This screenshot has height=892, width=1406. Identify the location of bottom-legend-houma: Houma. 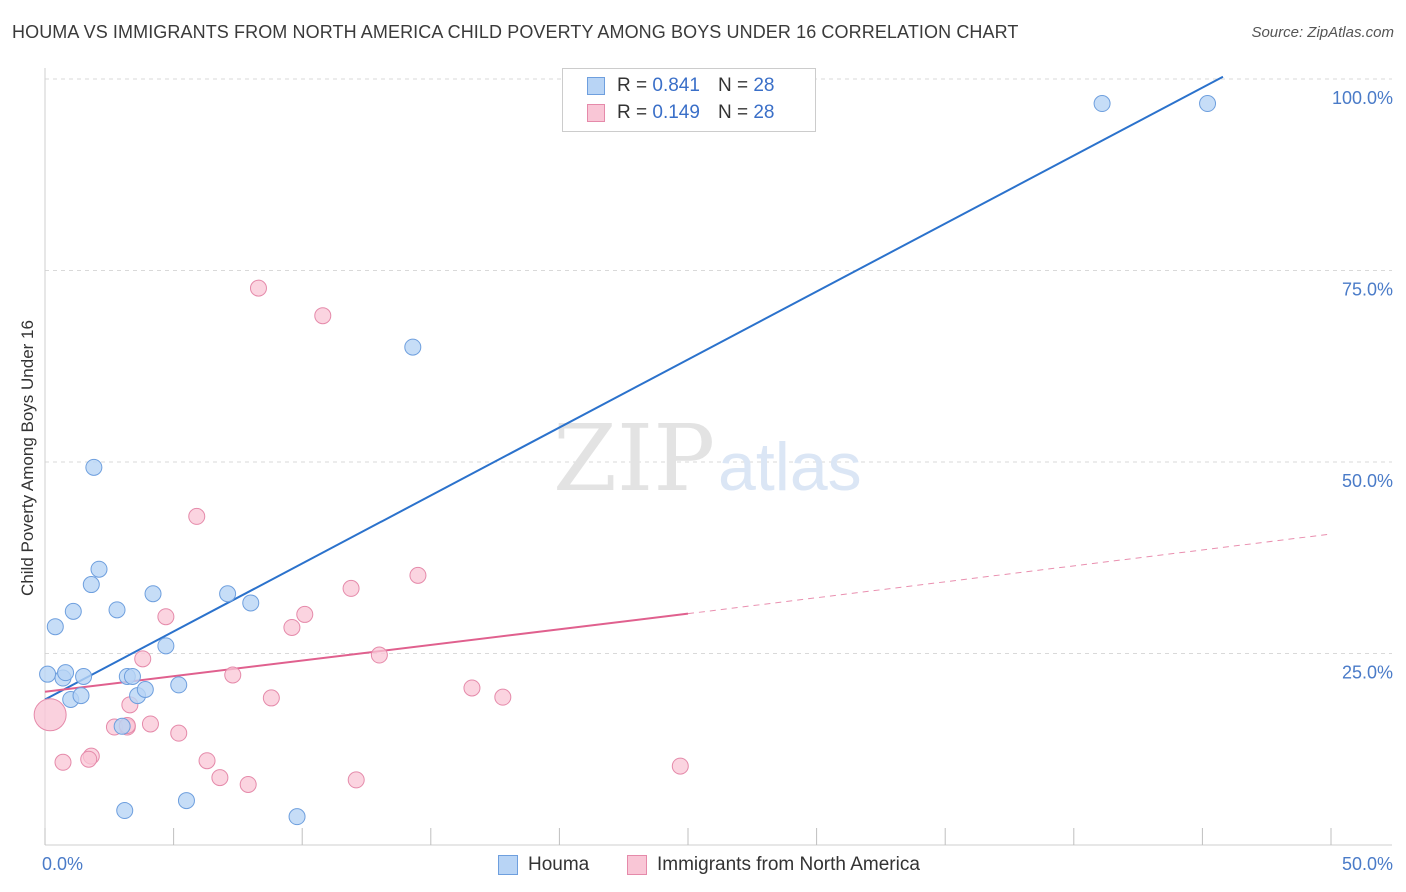
(543, 865).